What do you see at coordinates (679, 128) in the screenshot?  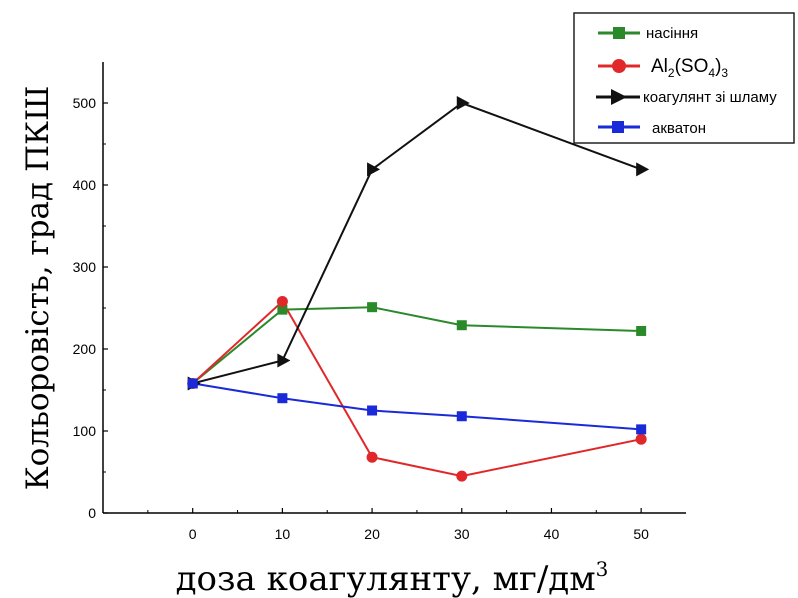 I see `legend-label-akvaton: акватон` at bounding box center [679, 128].